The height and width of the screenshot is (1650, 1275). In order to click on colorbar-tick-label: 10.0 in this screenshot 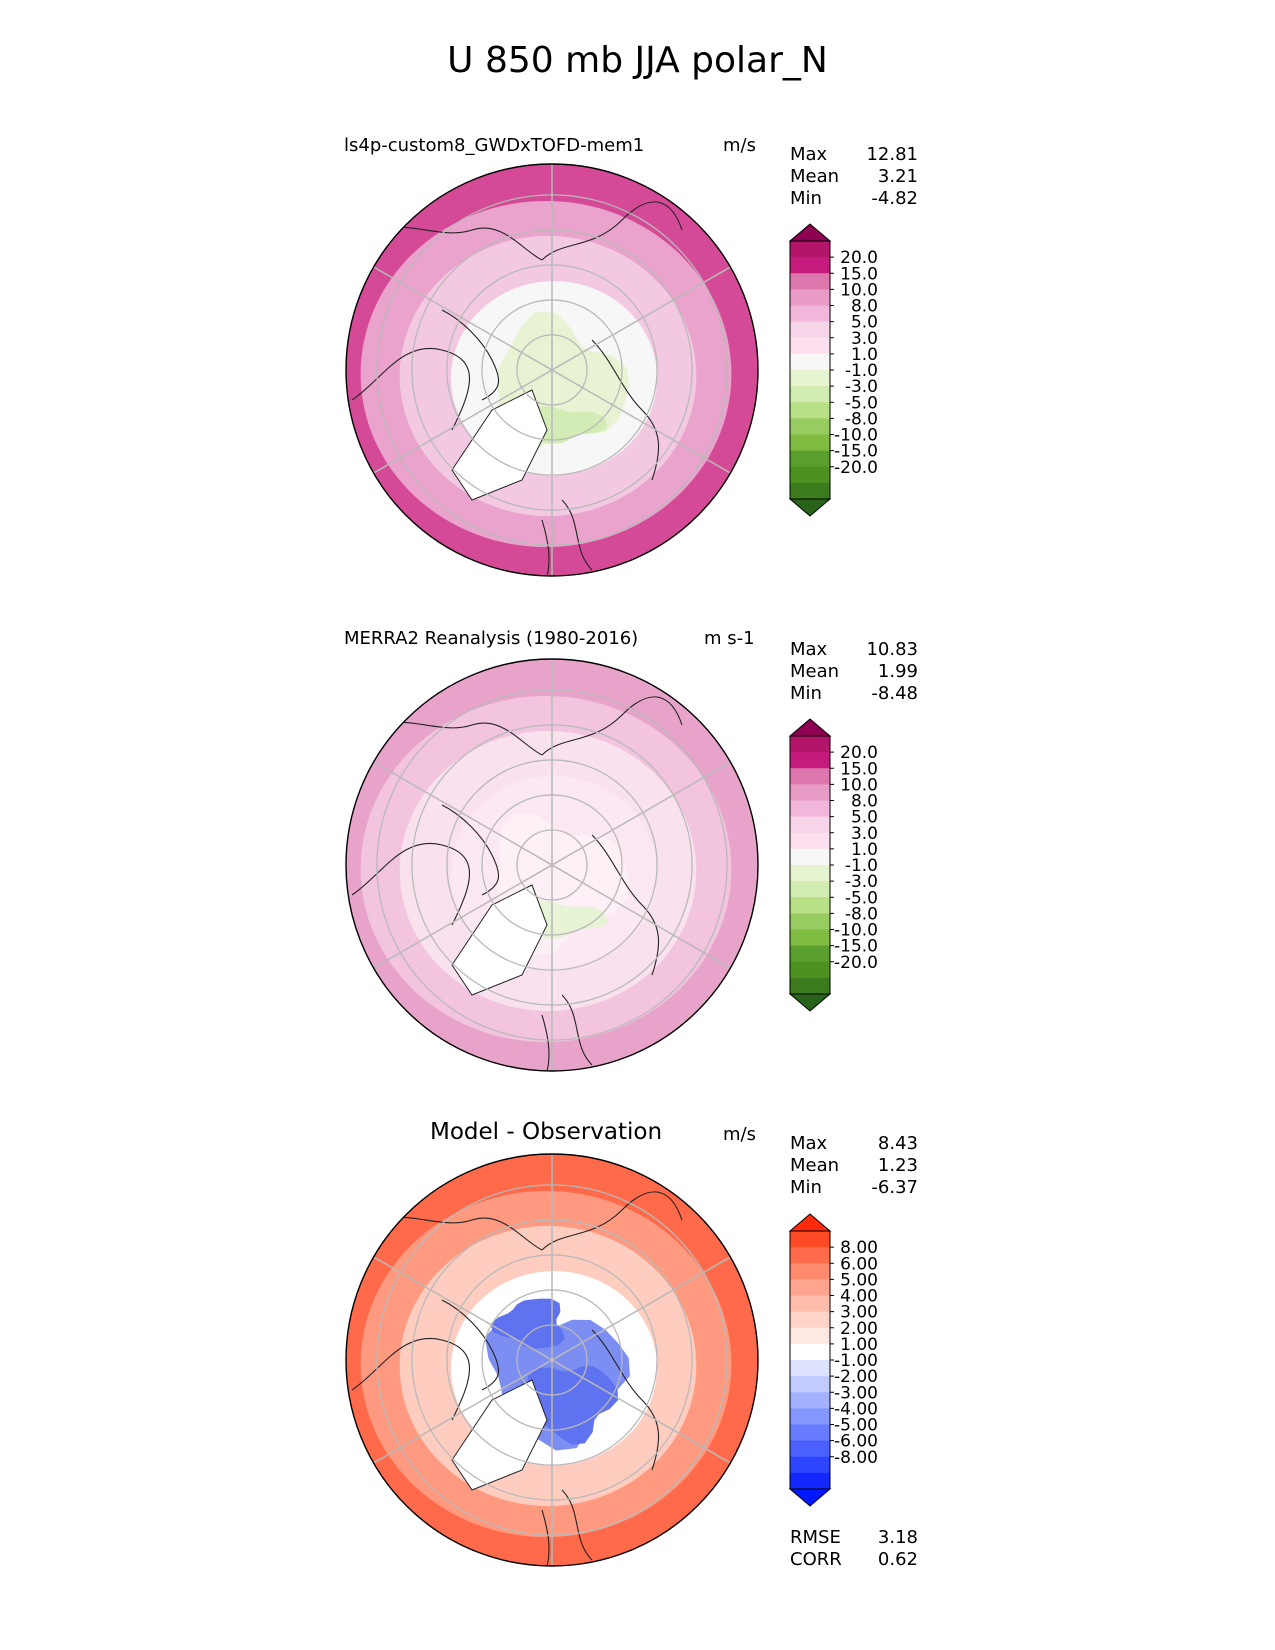, I will do `click(859, 785)`.